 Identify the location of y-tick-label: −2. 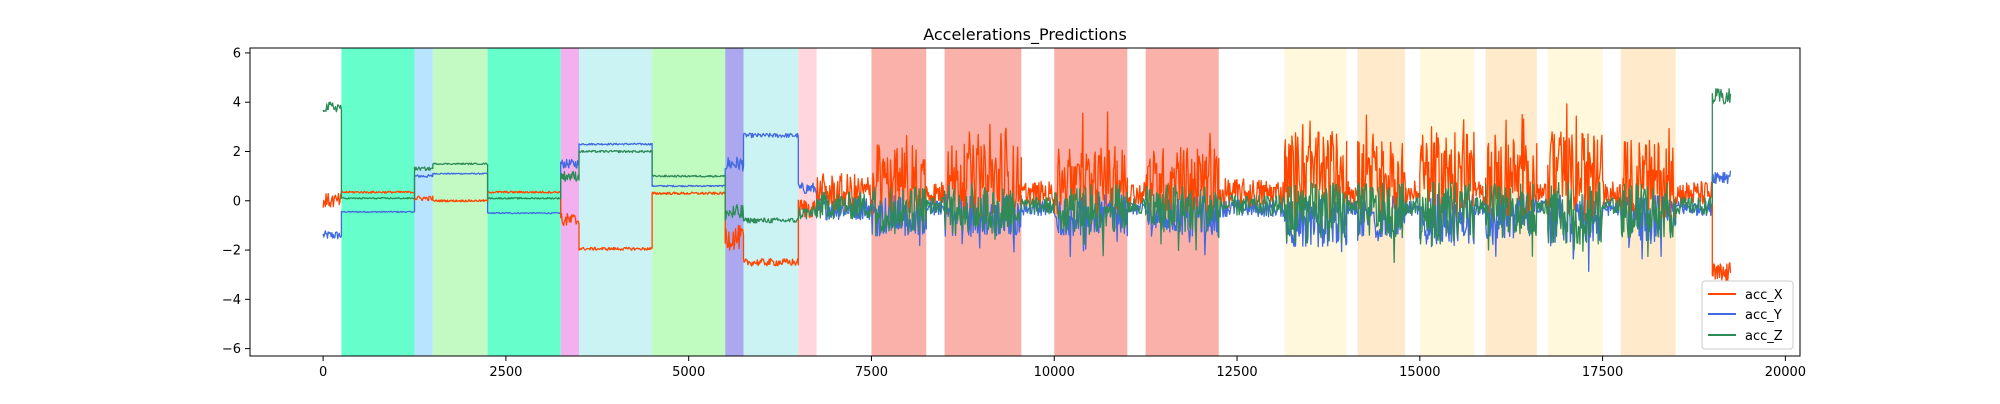
(231, 251).